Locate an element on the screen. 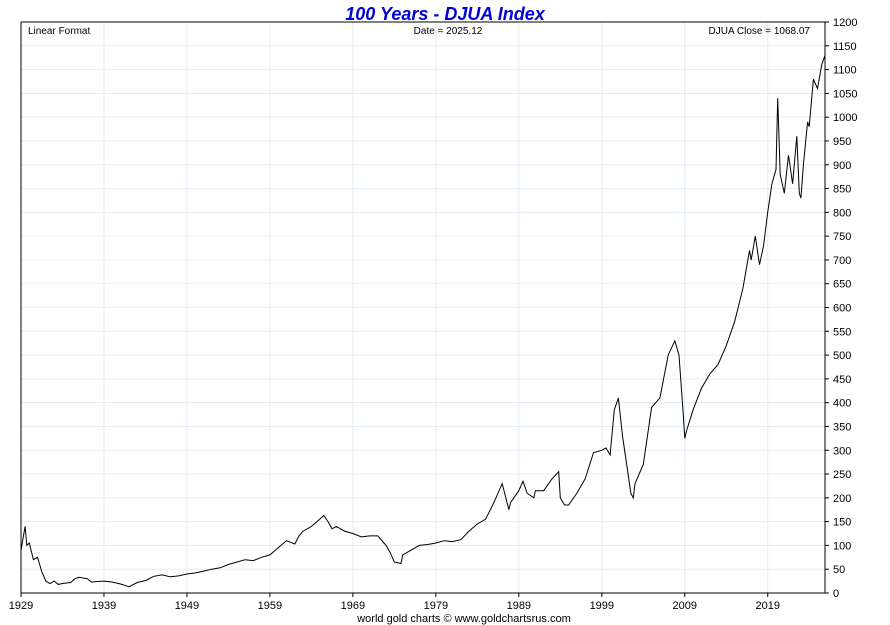 The height and width of the screenshot is (625, 890). y-tick-label: 400 is located at coordinates (842, 404).